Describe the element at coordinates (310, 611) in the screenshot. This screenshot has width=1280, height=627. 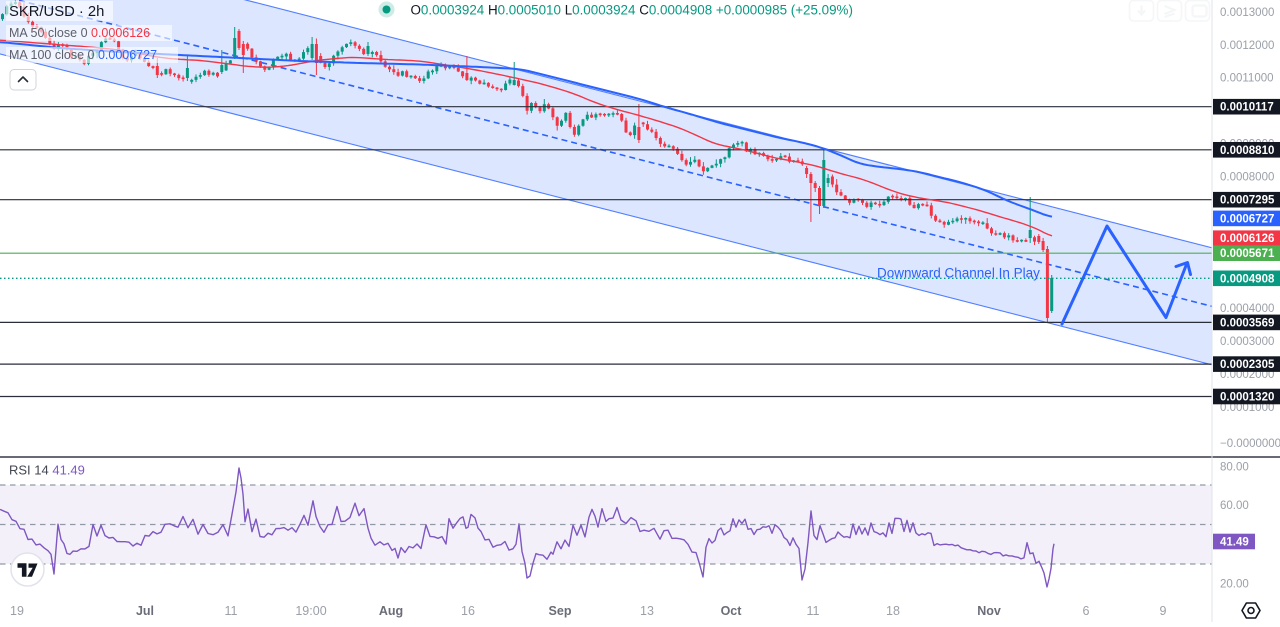
I see `svg-text: 19:00` at that location.